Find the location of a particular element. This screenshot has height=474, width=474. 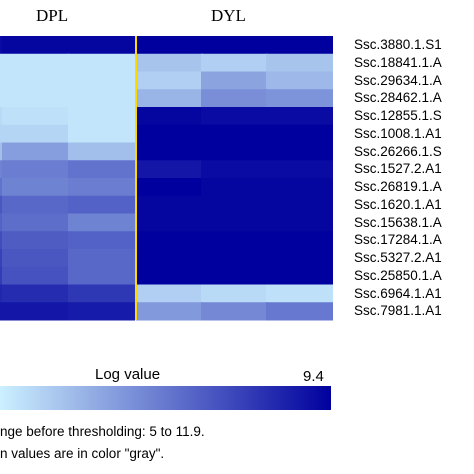

row-label: Ssc.5327.2.A1 is located at coordinates (398, 257).